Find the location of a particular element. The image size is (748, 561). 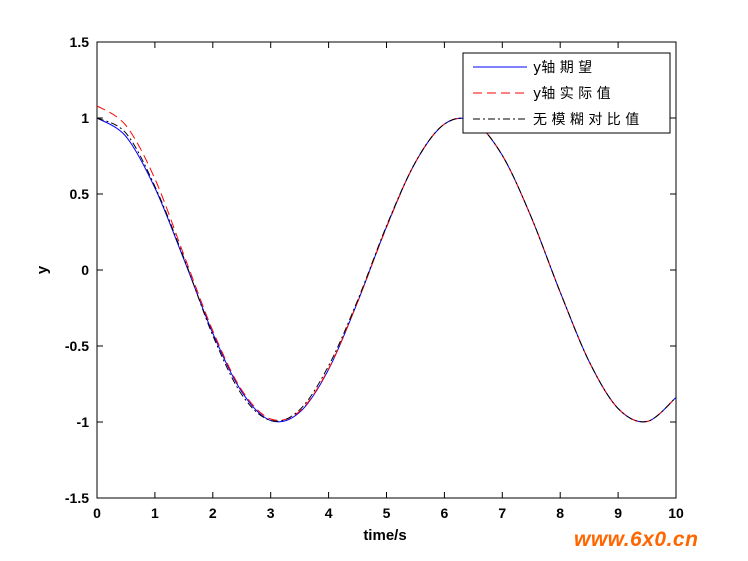

legend-label: y轴 实 际 值 is located at coordinates (572, 94).